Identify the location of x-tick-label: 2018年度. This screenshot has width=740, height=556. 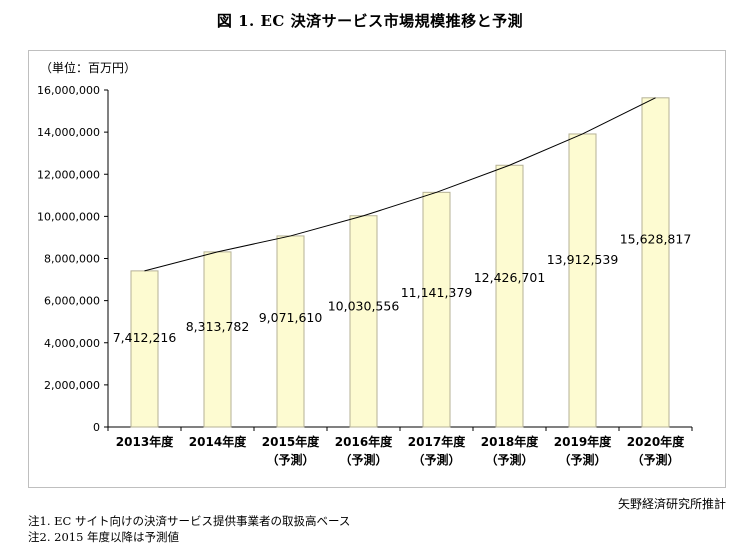
(510, 441).